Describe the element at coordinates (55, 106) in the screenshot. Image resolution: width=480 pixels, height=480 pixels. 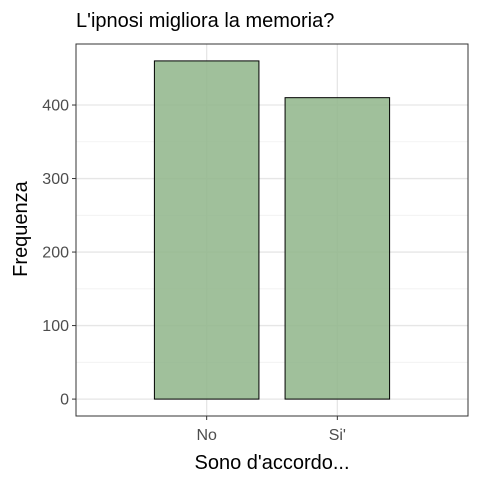
I see `y-tick-label: 400` at that location.